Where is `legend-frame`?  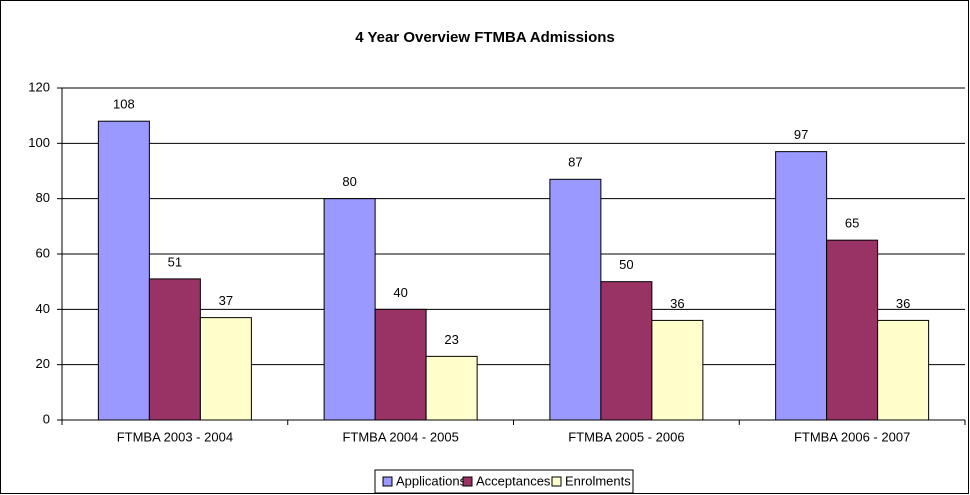 legend-frame is located at coordinates (504, 481).